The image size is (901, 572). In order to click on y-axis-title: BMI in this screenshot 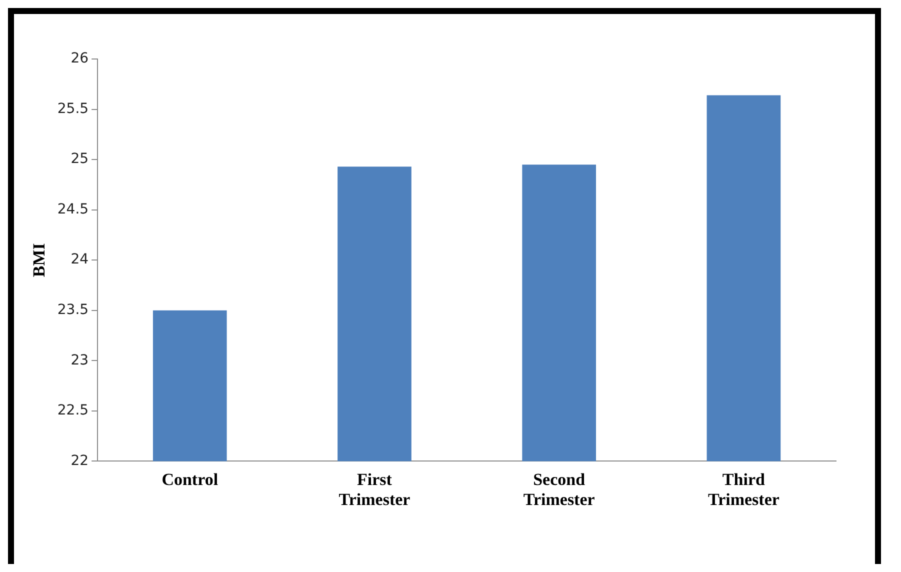, I will do `click(39, 260)`.